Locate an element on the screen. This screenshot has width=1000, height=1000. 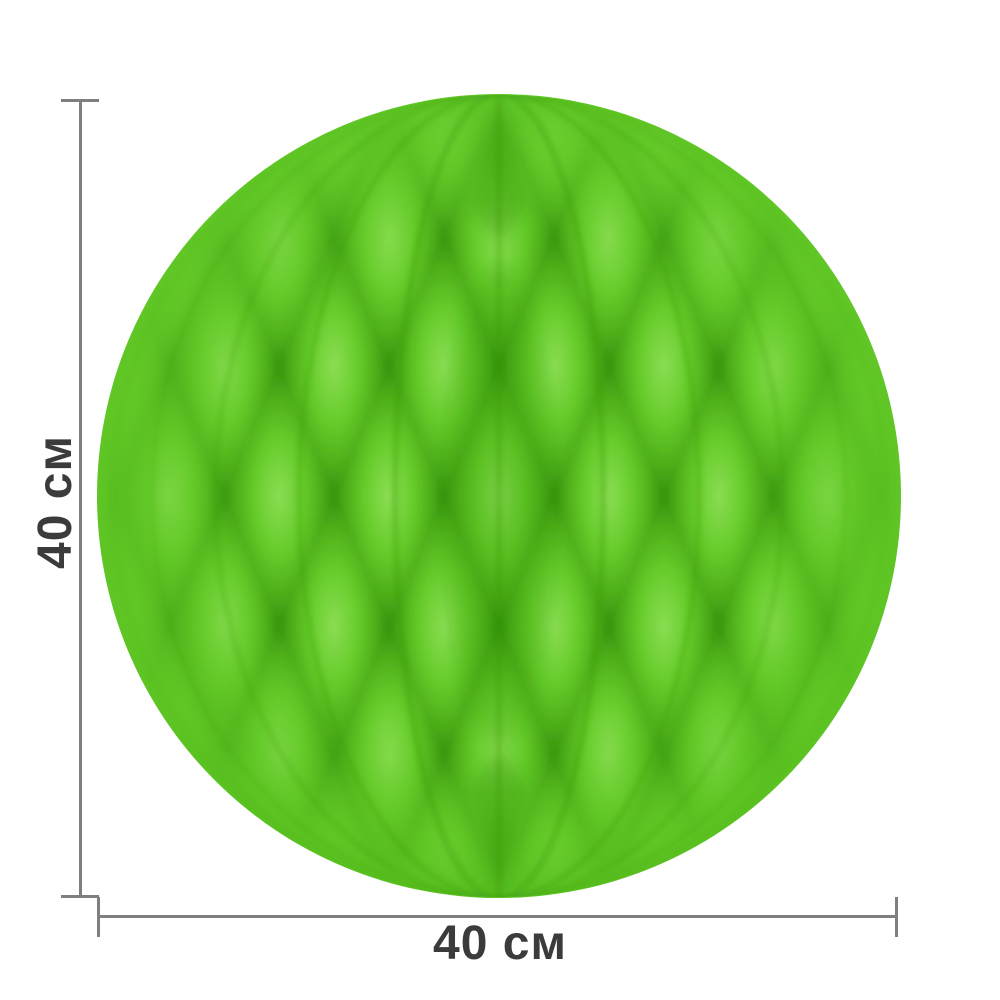
height-dimension-label: 40 см is located at coordinates (55, 502).